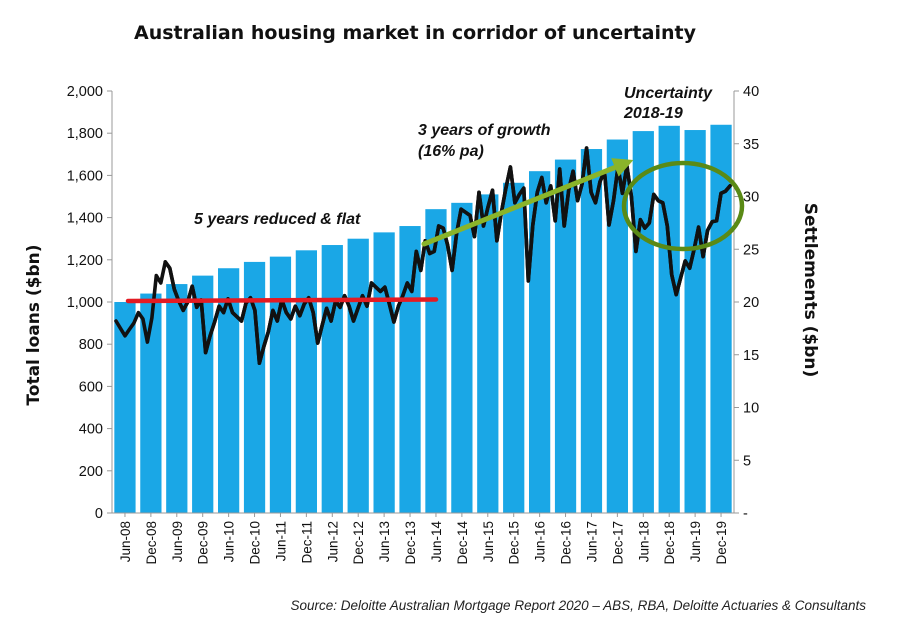 The height and width of the screenshot is (630, 900). I want to click on x-tick-label: Jun-13, so click(384, 541).